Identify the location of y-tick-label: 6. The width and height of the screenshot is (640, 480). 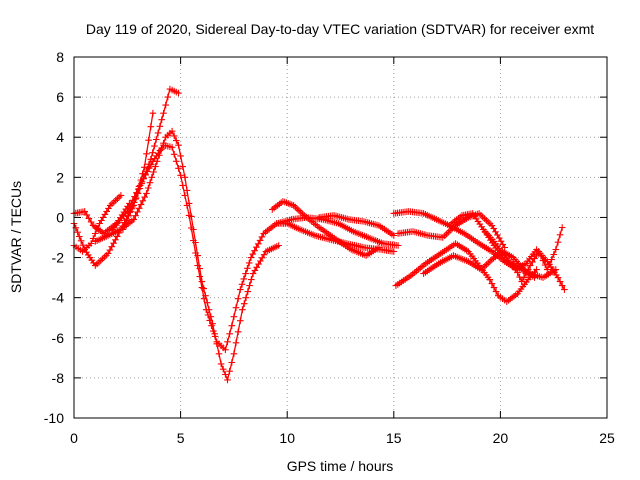
(60, 97).